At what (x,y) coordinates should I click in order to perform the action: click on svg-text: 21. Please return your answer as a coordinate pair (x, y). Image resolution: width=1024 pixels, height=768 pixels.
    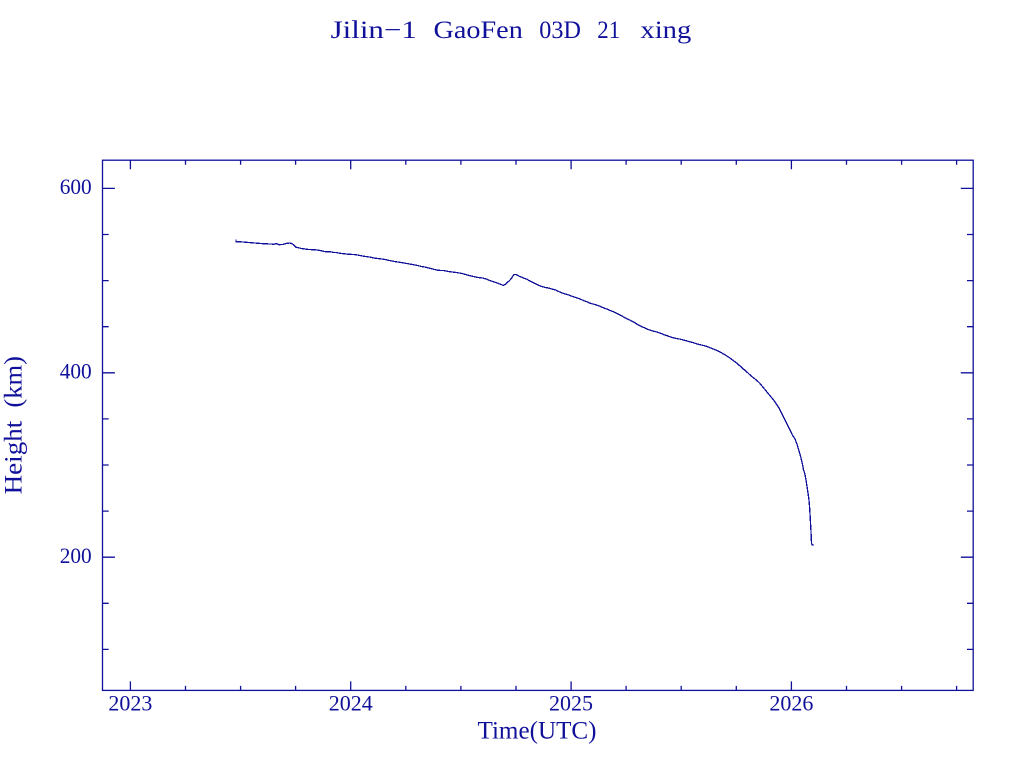
    Looking at the image, I should click on (608, 30).